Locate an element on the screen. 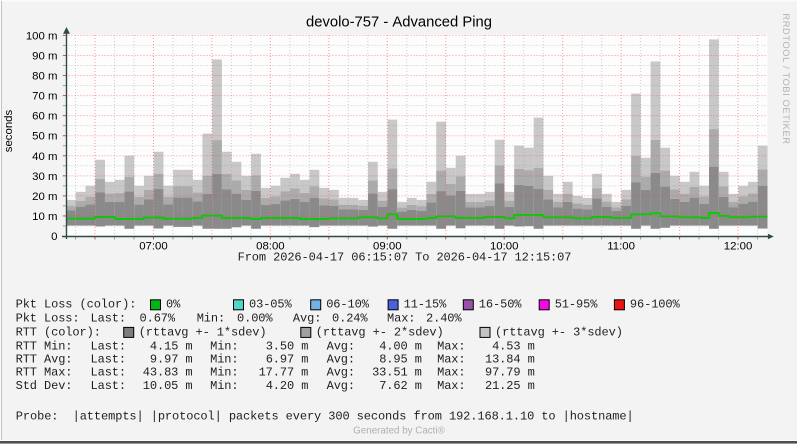 Image resolution: width=797 pixels, height=444 pixels. svg-text: 4.20 m is located at coordinates (287, 386).